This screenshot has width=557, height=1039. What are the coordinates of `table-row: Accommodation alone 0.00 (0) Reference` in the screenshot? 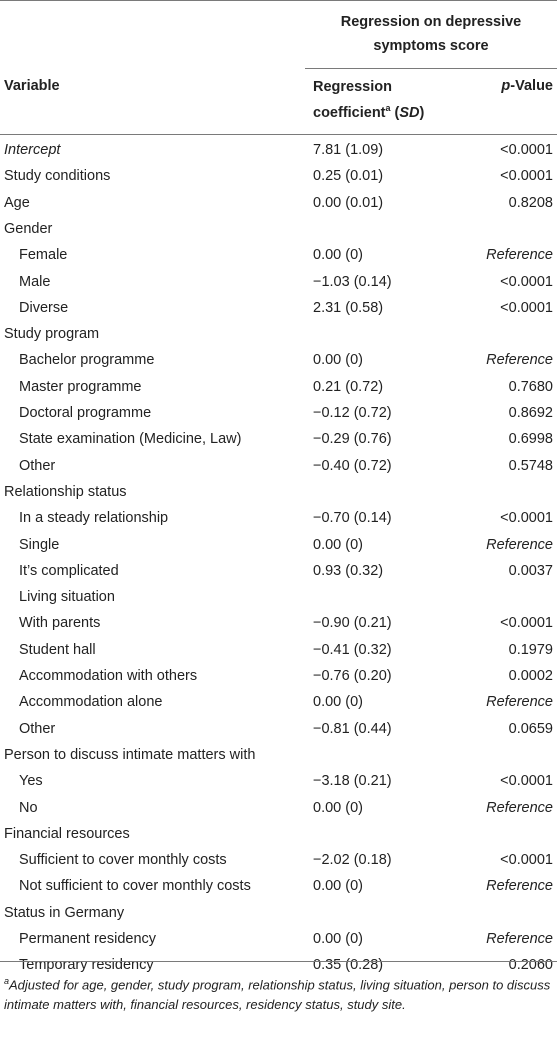 It's located at (278, 703).